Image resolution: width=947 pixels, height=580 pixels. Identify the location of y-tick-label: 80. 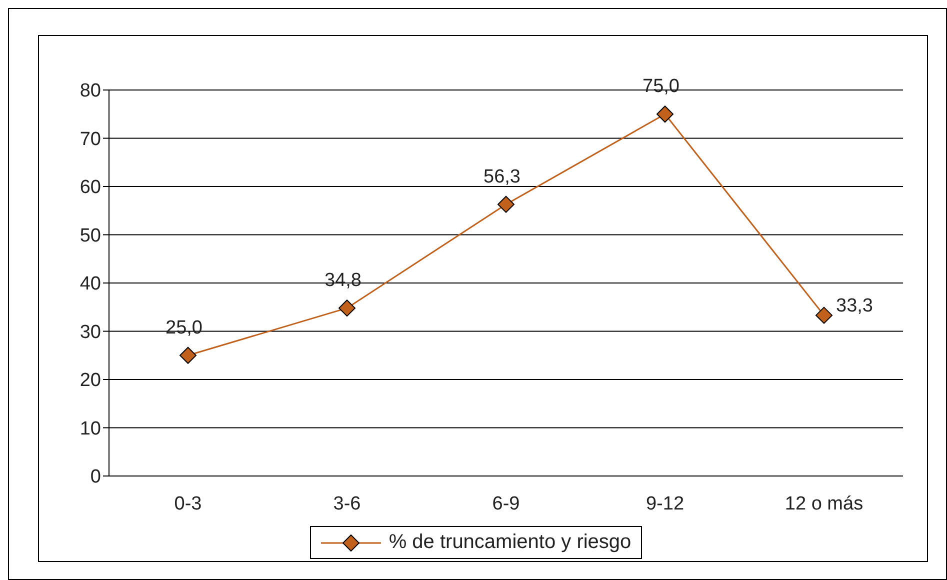
(90, 91).